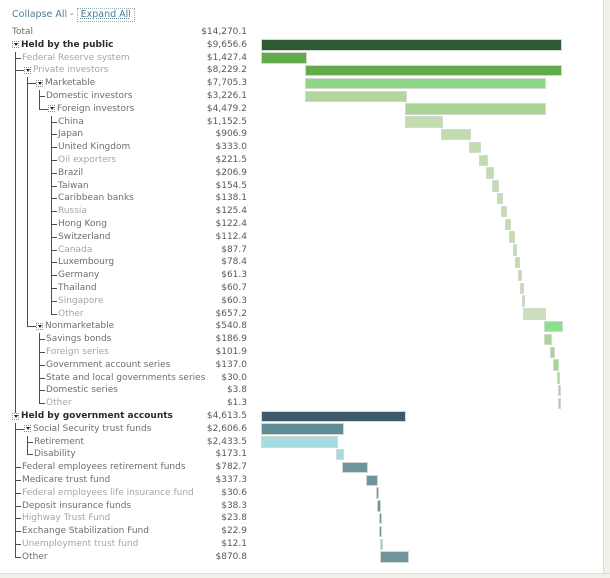 This screenshot has width=610, height=578. What do you see at coordinates (70, 83) in the screenshot?
I see `row-label: Marketable` at bounding box center [70, 83].